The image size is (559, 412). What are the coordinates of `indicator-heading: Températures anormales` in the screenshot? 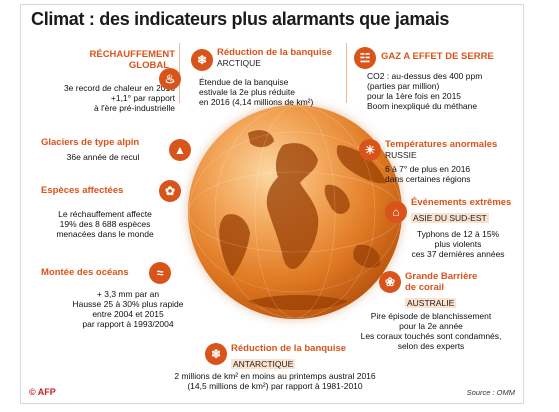 It's located at (441, 144).